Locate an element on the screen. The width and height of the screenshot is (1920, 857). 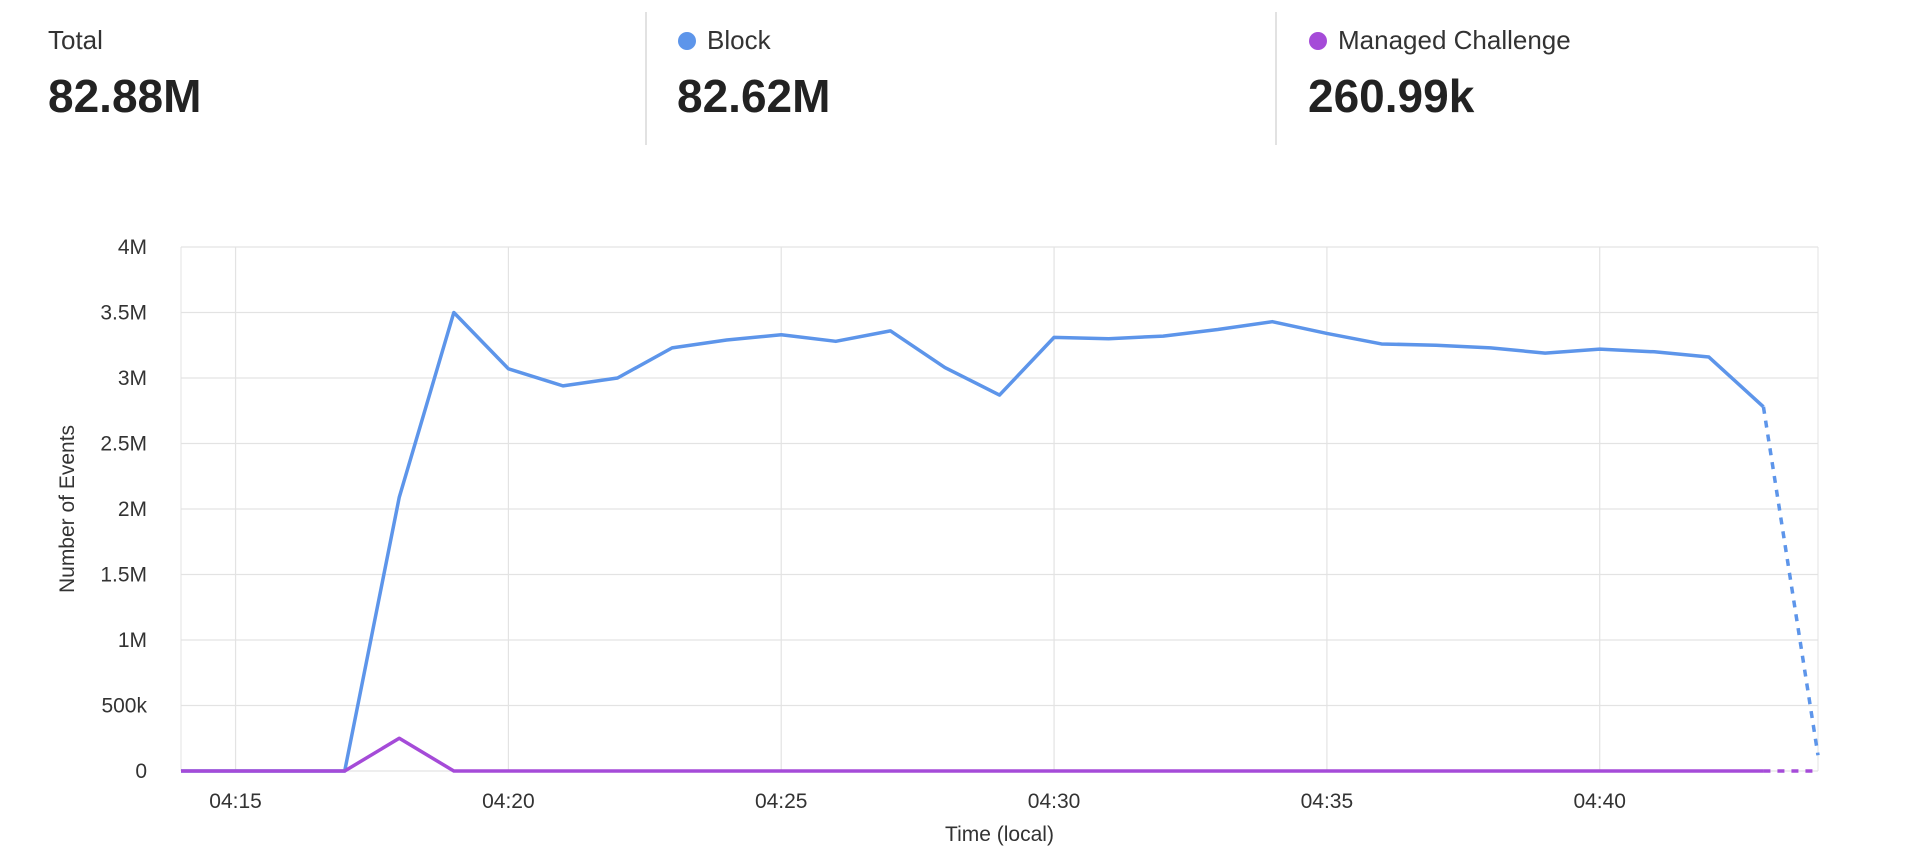
y-tick-label: 1M is located at coordinates (132, 640).